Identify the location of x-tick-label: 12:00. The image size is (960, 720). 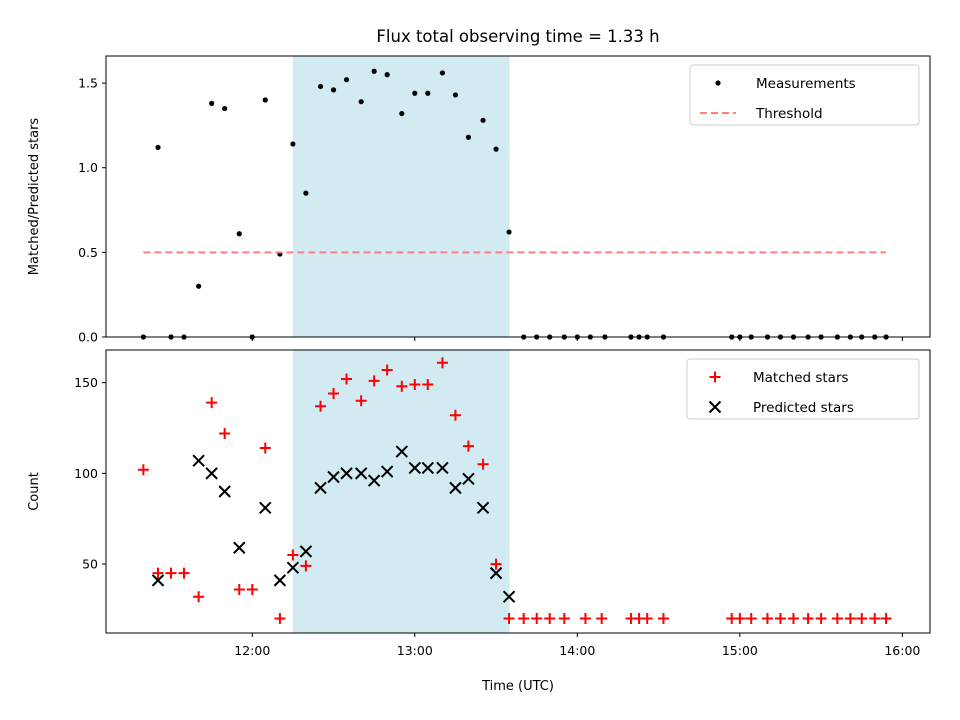
(252, 650).